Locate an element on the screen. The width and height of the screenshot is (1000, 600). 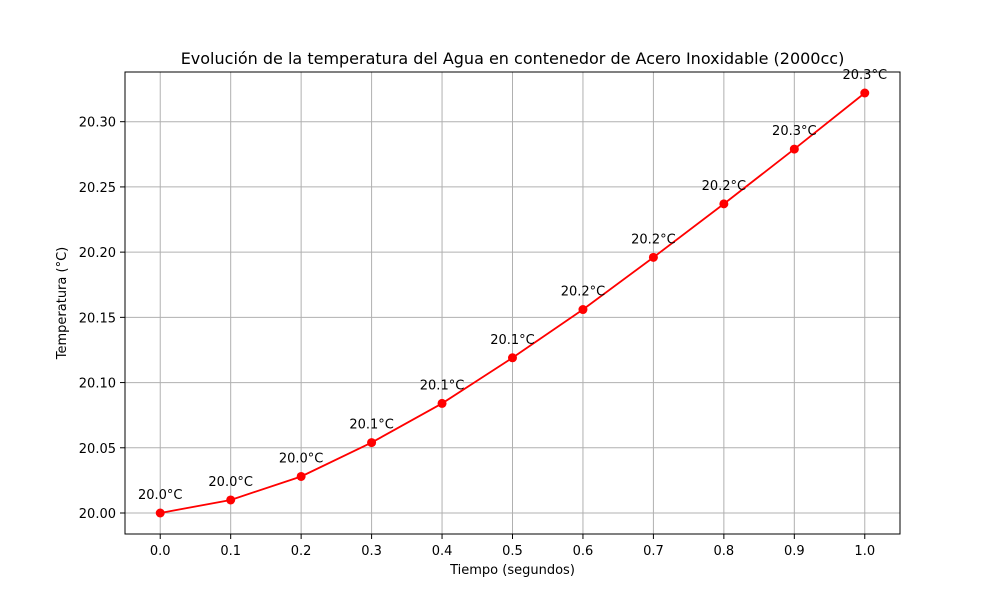
y-tick-label: 20.25 is located at coordinates (97, 188).